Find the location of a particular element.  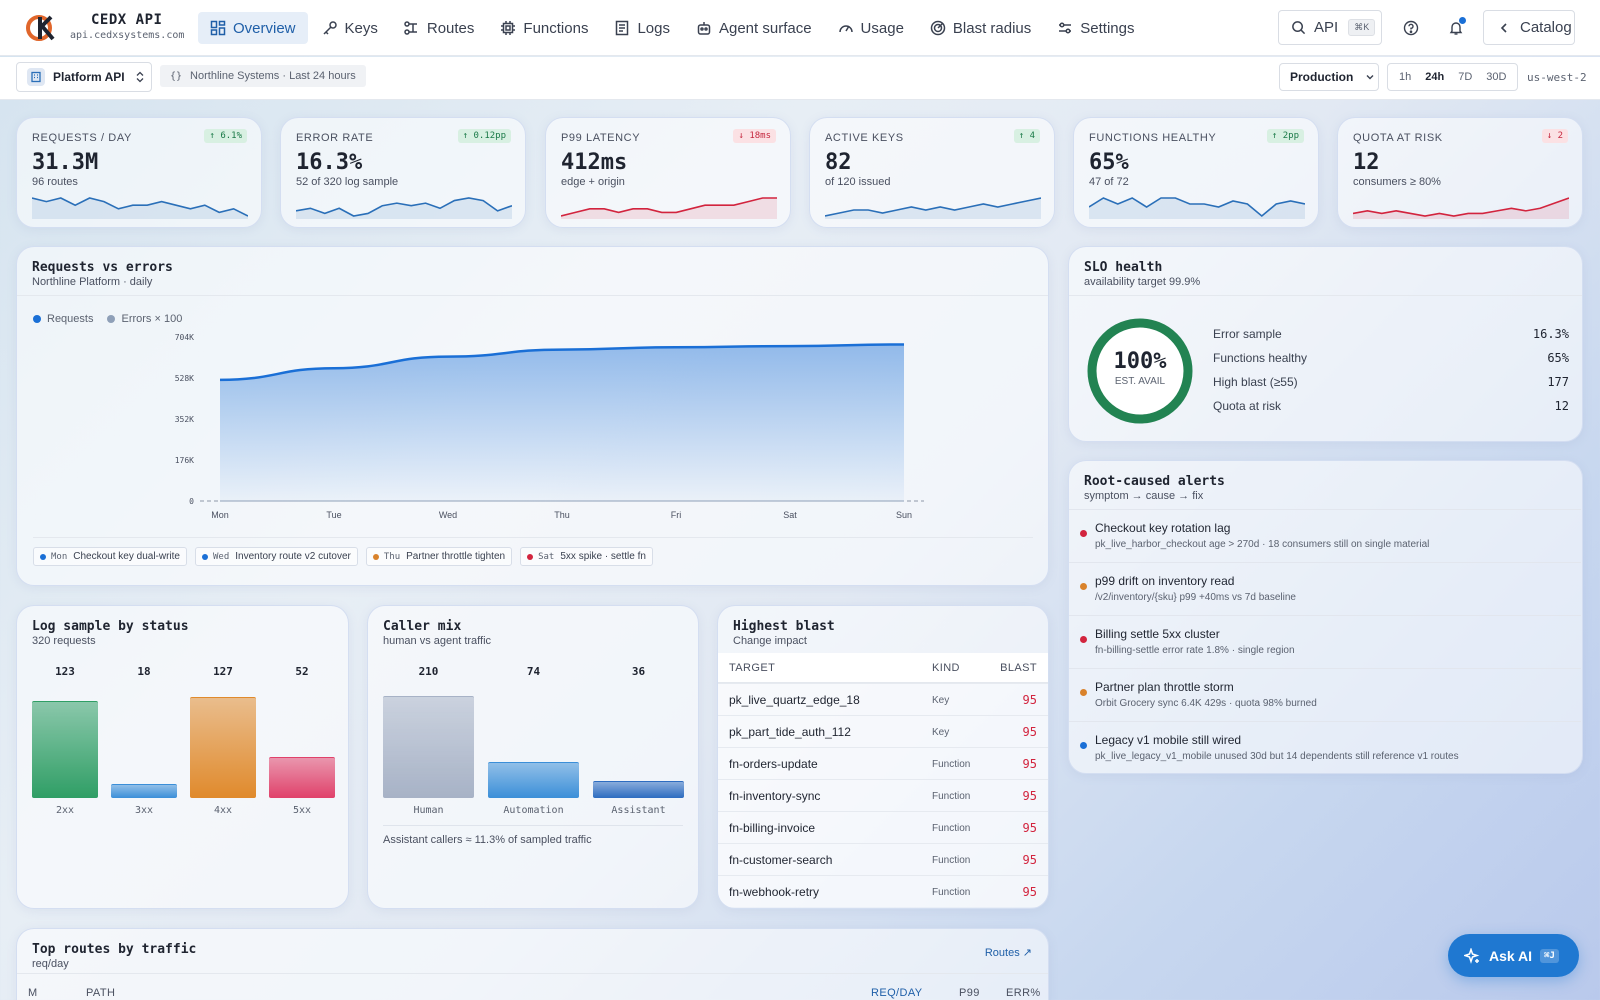

col-method: M is located at coordinates (33, 993).